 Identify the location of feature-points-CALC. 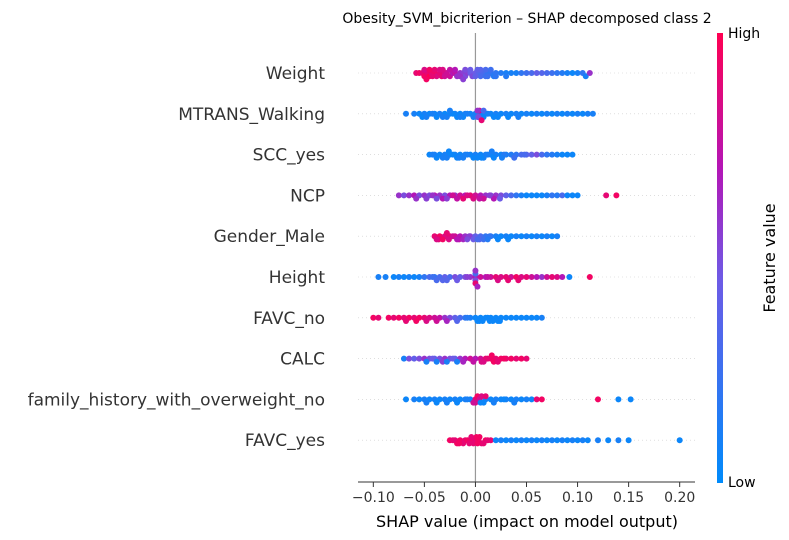
(465, 358).